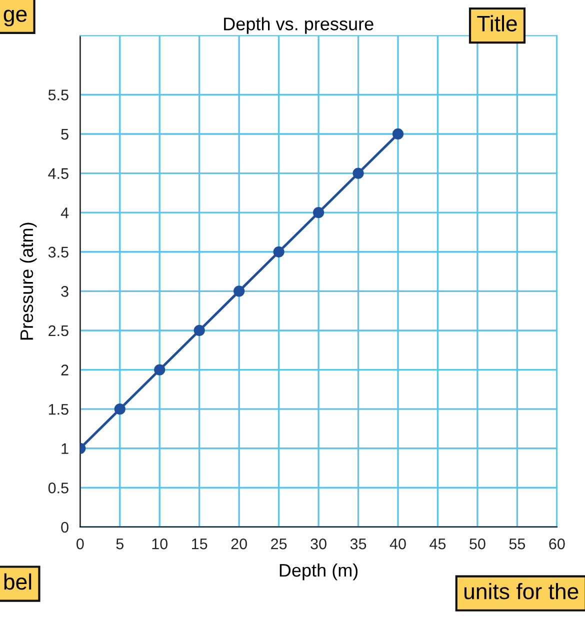 The width and height of the screenshot is (585, 638). I want to click on y-tick-label: 2, so click(64, 370).